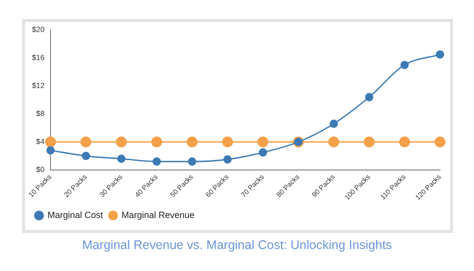 This screenshot has width=474, height=271. Describe the element at coordinates (76, 215) in the screenshot. I see `legend-label: Marginal Cost` at that location.